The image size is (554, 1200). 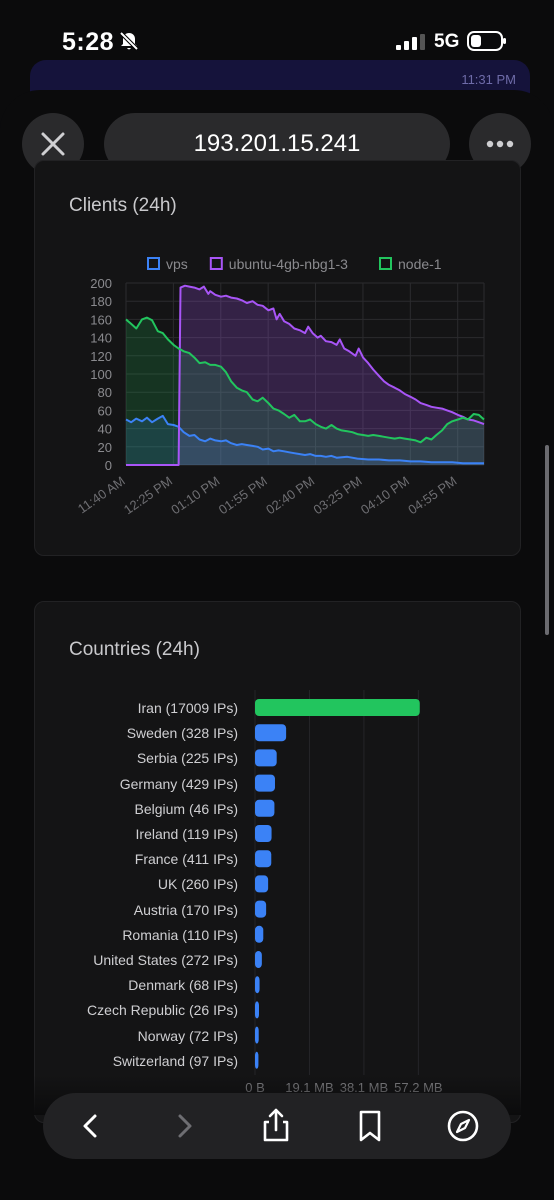 What do you see at coordinates (101, 301) in the screenshot?
I see `y-tick-label: 180` at bounding box center [101, 301].